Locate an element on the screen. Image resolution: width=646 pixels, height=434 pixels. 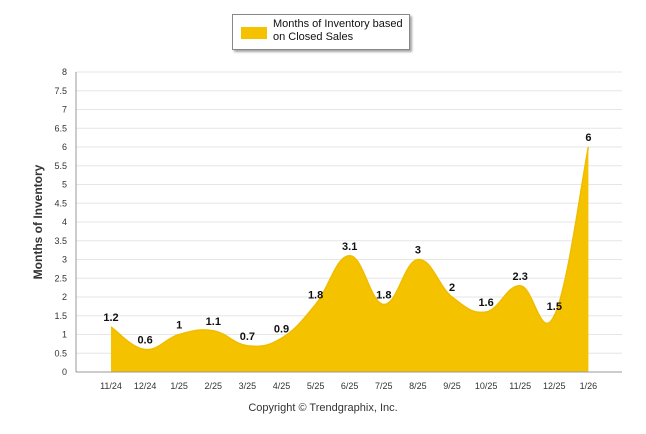
x-tick-label: 10/25 is located at coordinates (486, 386).